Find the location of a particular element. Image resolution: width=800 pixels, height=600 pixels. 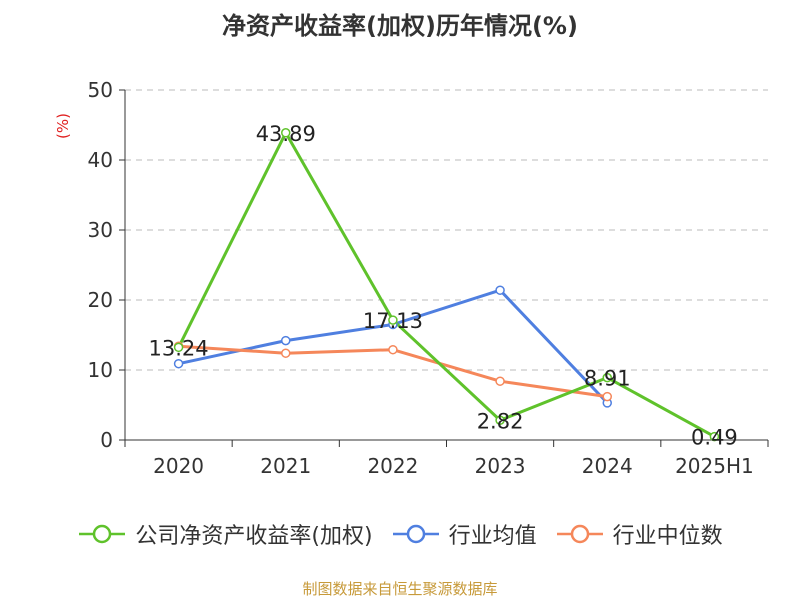

legend-item-company: 公司净资产收益率(加权) is located at coordinates (225, 534).